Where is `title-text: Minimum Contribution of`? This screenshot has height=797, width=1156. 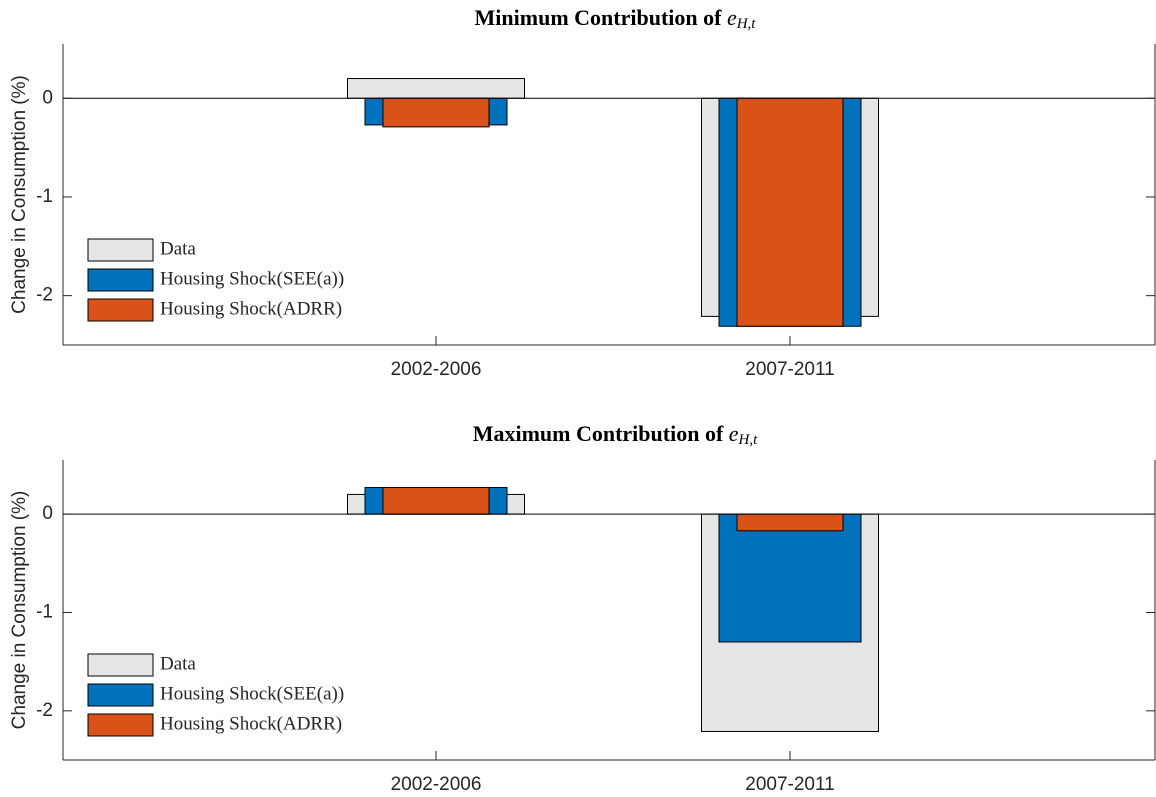 title-text: Minimum Contribution of is located at coordinates (601, 17).